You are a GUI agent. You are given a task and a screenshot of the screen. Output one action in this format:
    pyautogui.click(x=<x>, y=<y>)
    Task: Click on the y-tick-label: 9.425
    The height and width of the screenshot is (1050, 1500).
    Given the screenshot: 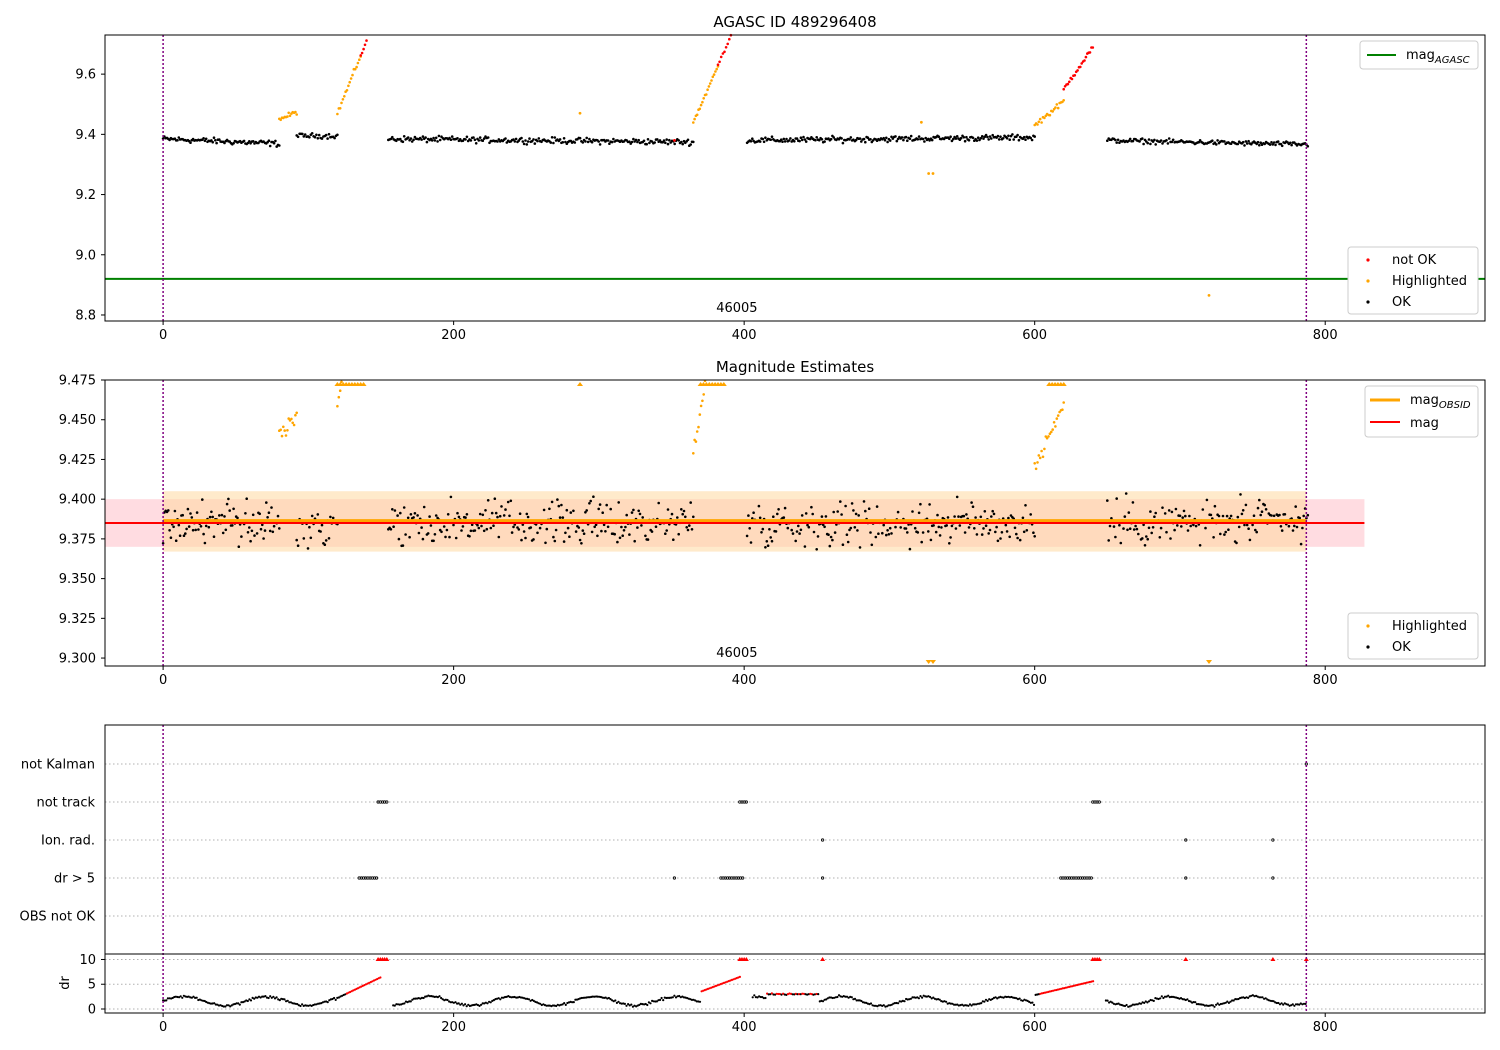 What is the action you would take?
    pyautogui.click(x=77, y=460)
    